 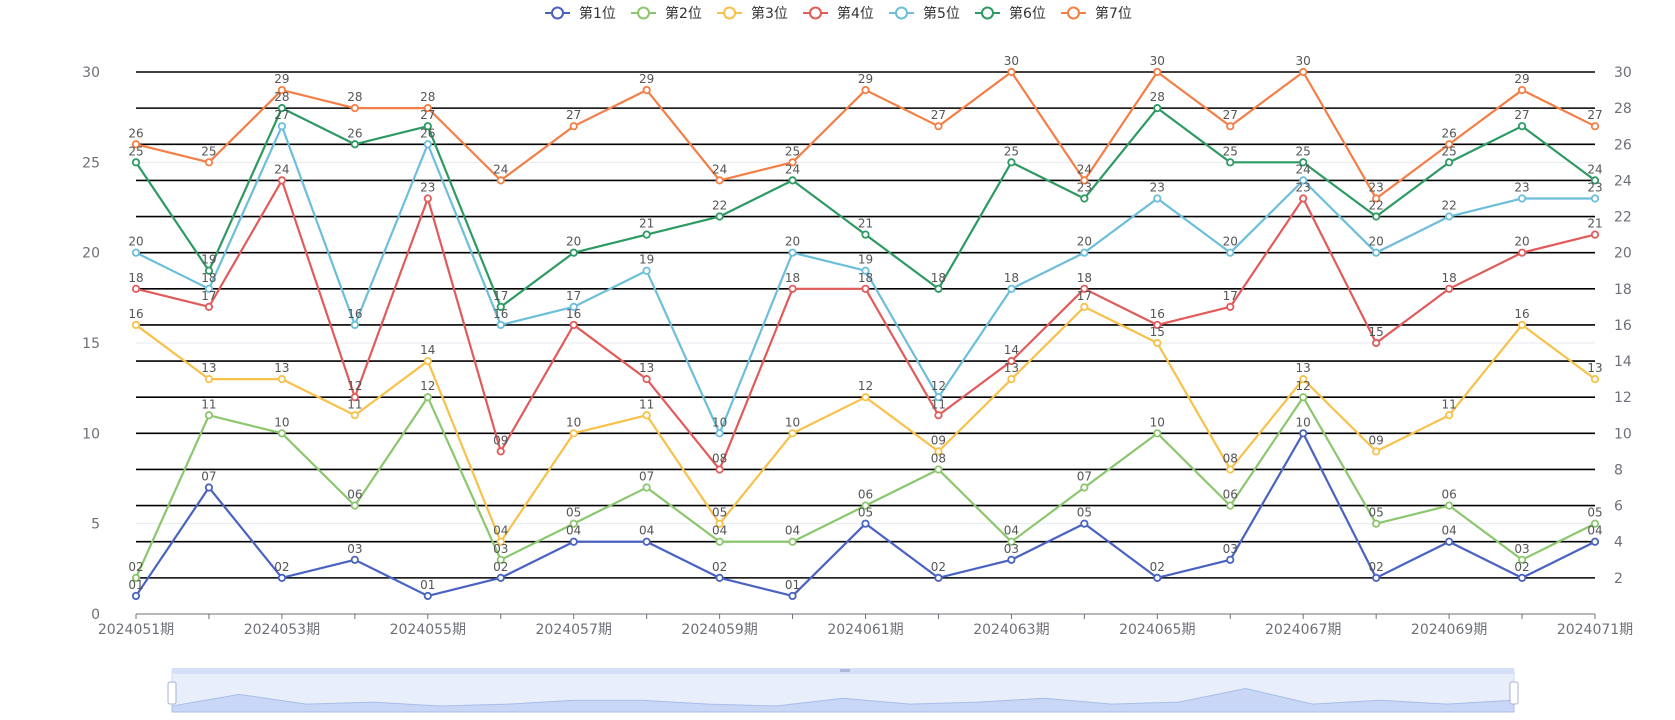 I want to click on legend-item-5: 第5位, so click(x=924, y=13).